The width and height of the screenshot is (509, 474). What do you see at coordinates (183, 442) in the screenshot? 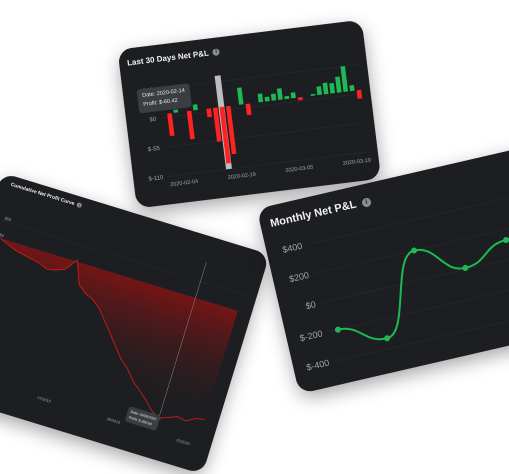
I see `x-tick-label: 03/2020` at bounding box center [183, 442].